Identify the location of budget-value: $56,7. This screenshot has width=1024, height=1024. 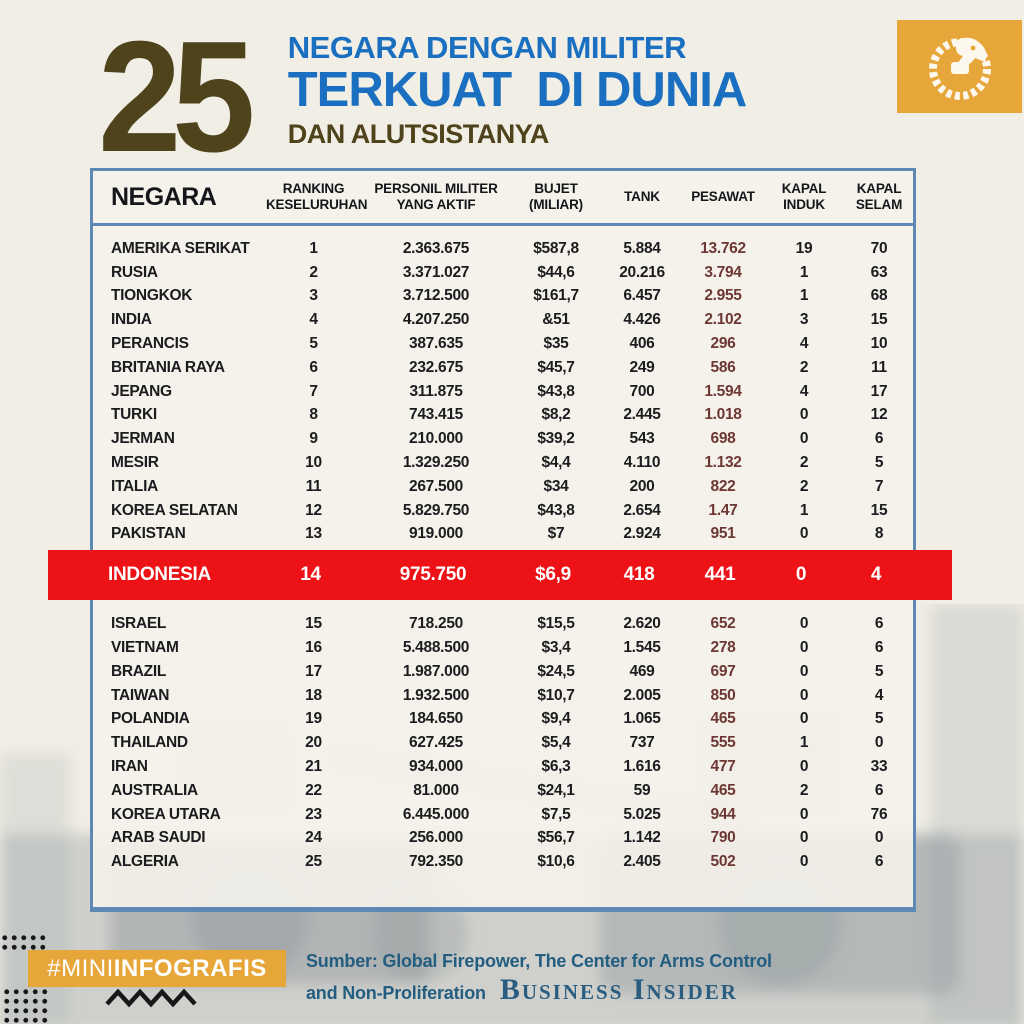
(556, 838).